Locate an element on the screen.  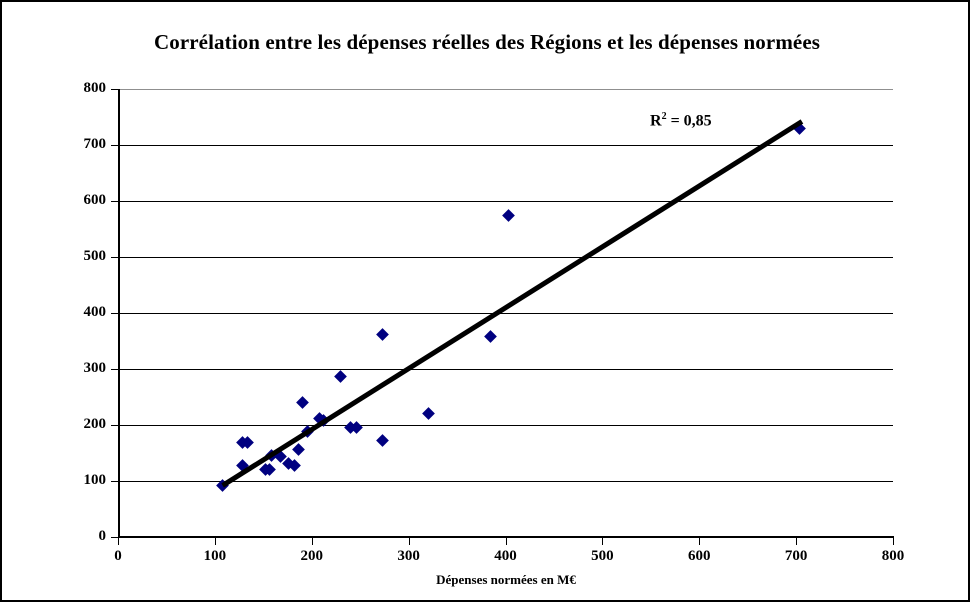
y-axis-label-0: 0 is located at coordinates (102, 536).